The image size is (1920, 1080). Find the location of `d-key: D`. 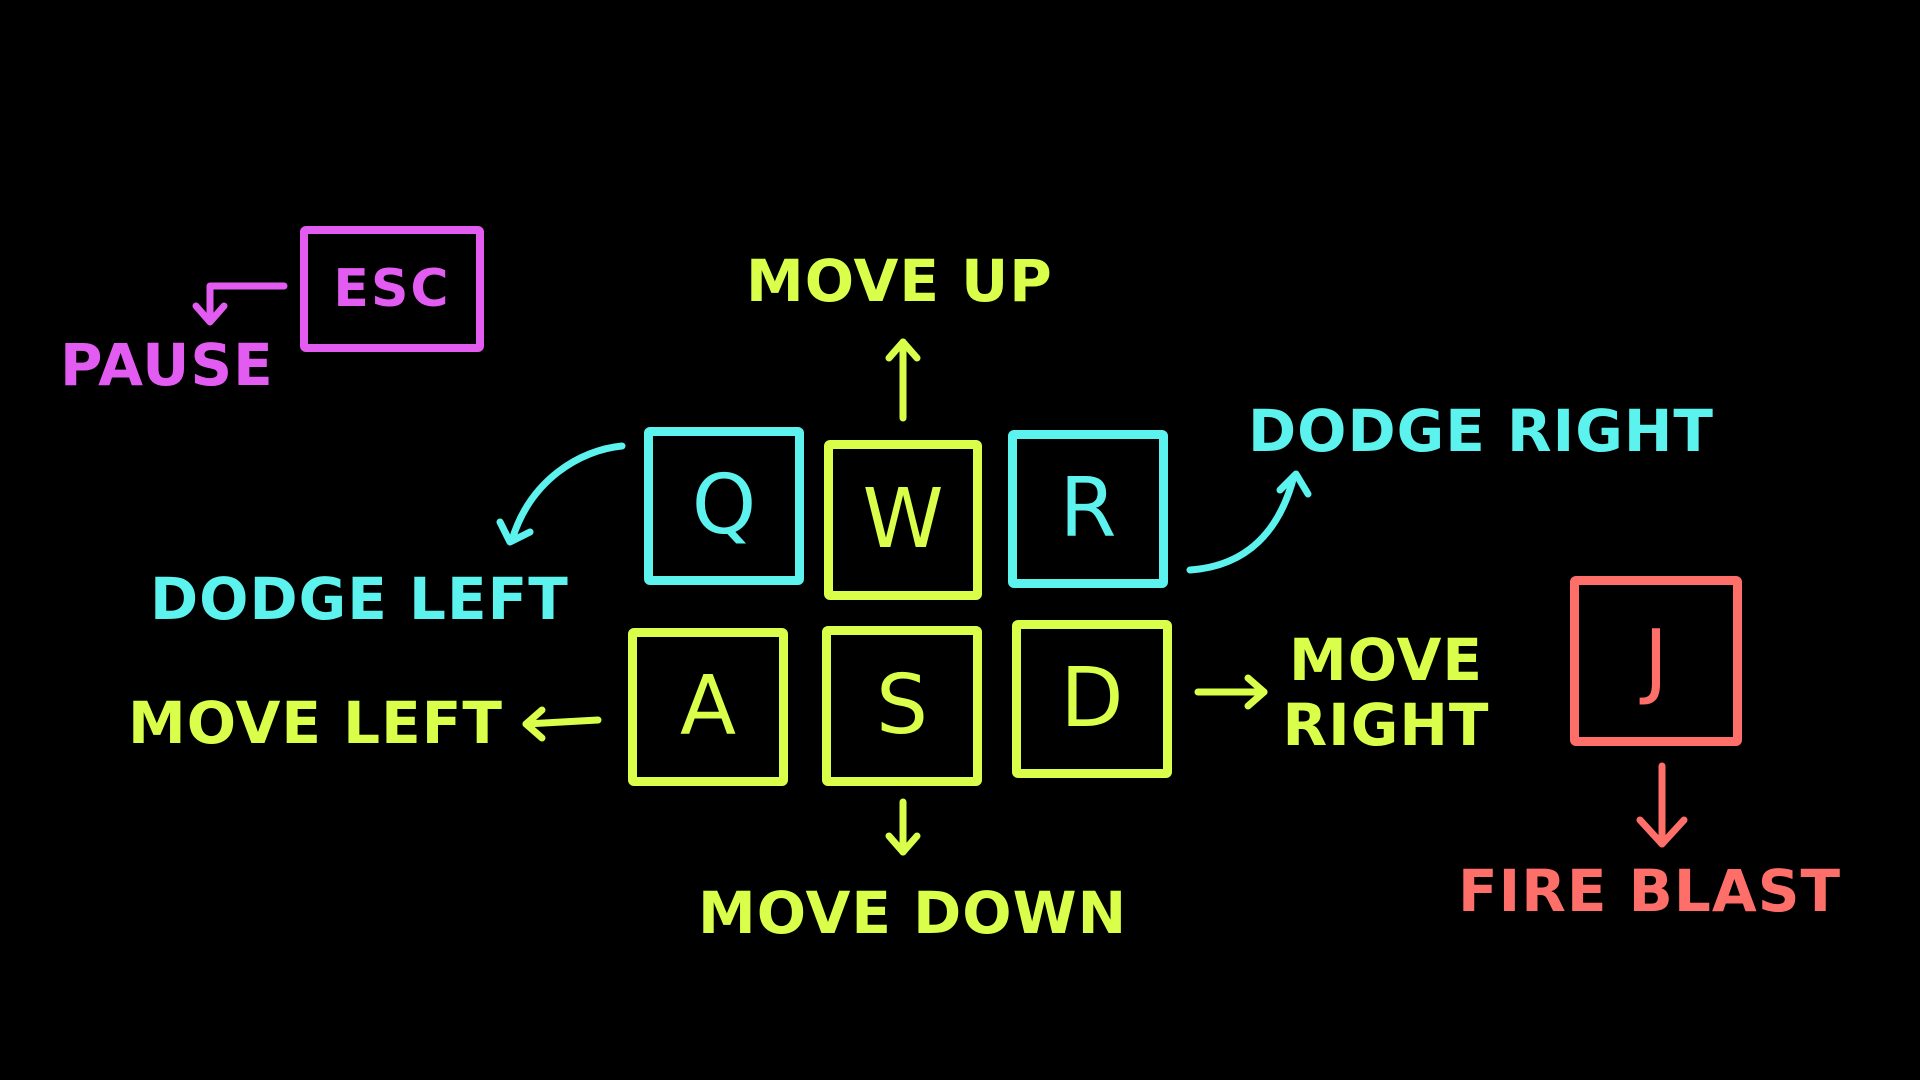

d-key: D is located at coordinates (1092, 699).